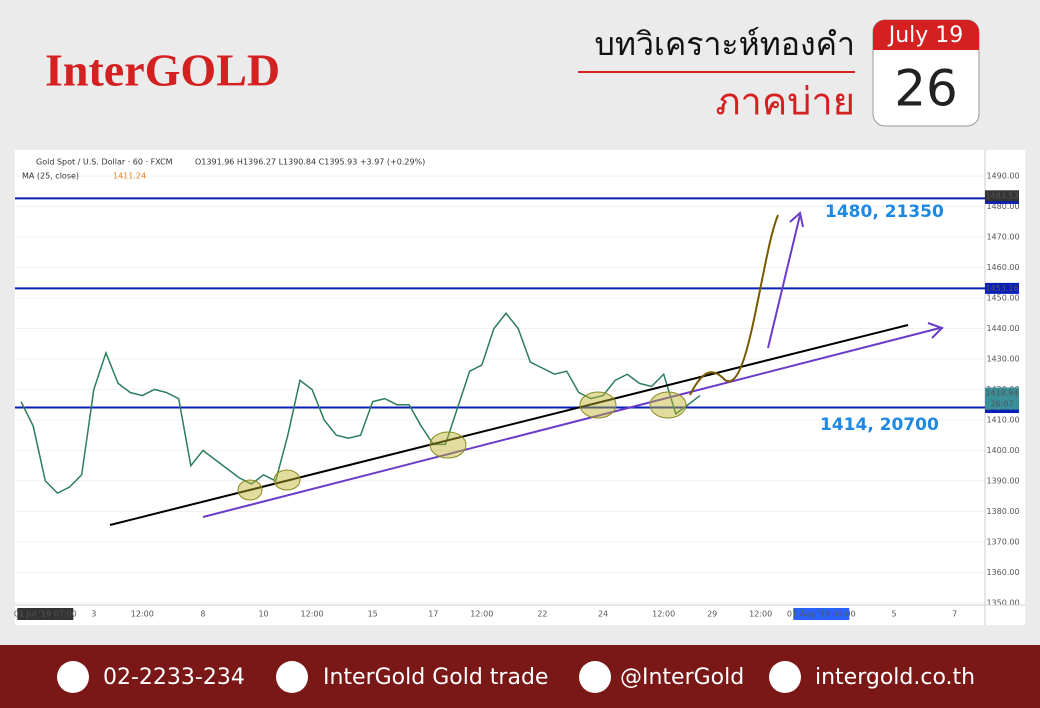 This screenshot has height=708, width=1040. Describe the element at coordinates (93, 614) in the screenshot. I see `x-tick-label: 3` at that location.